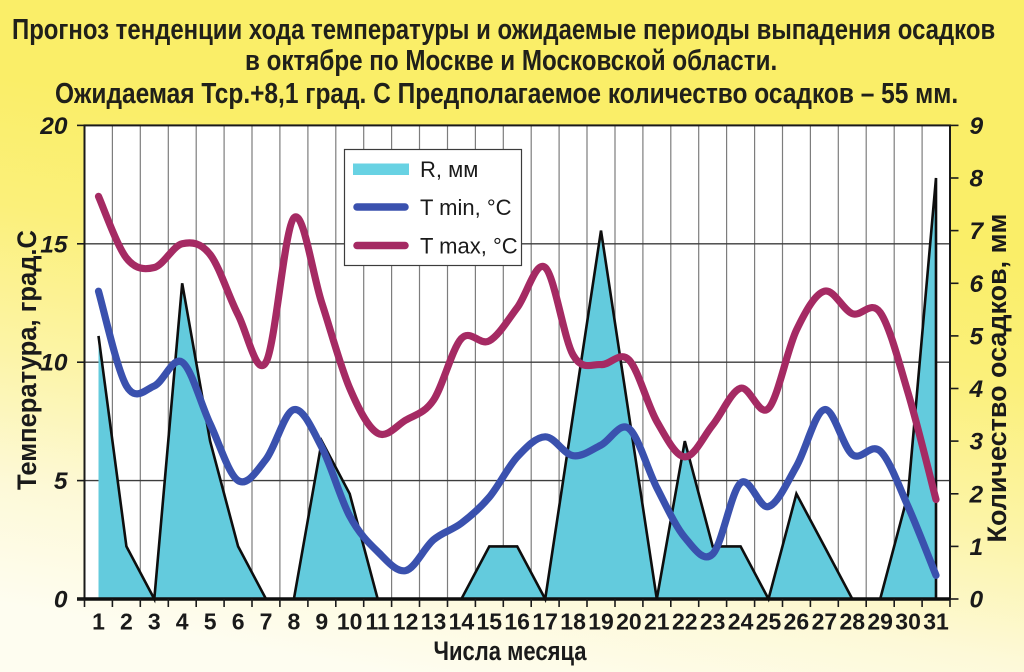  Describe the element at coordinates (449, 169) in the screenshot. I see `svg-text: R, мм` at that location.